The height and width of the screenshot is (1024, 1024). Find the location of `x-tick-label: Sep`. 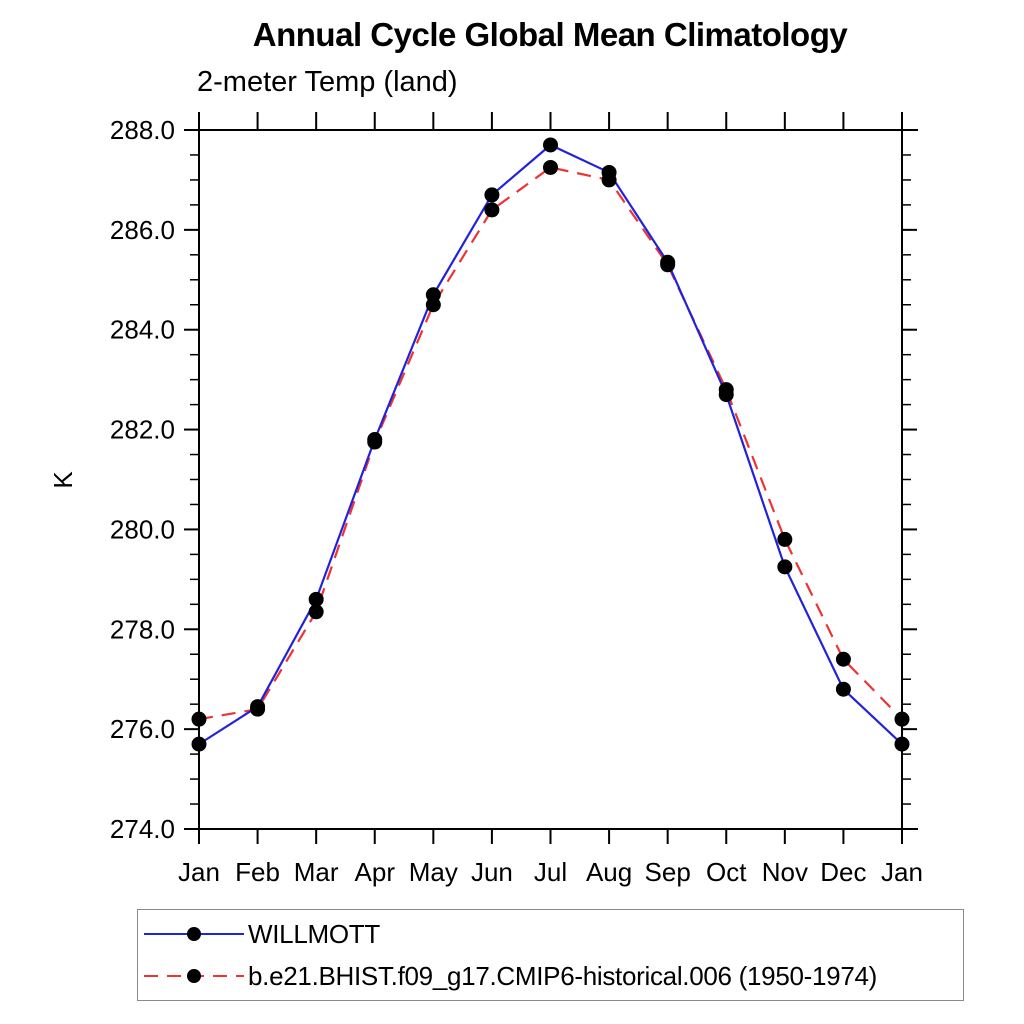

x-tick-label: Sep is located at coordinates (668, 872).